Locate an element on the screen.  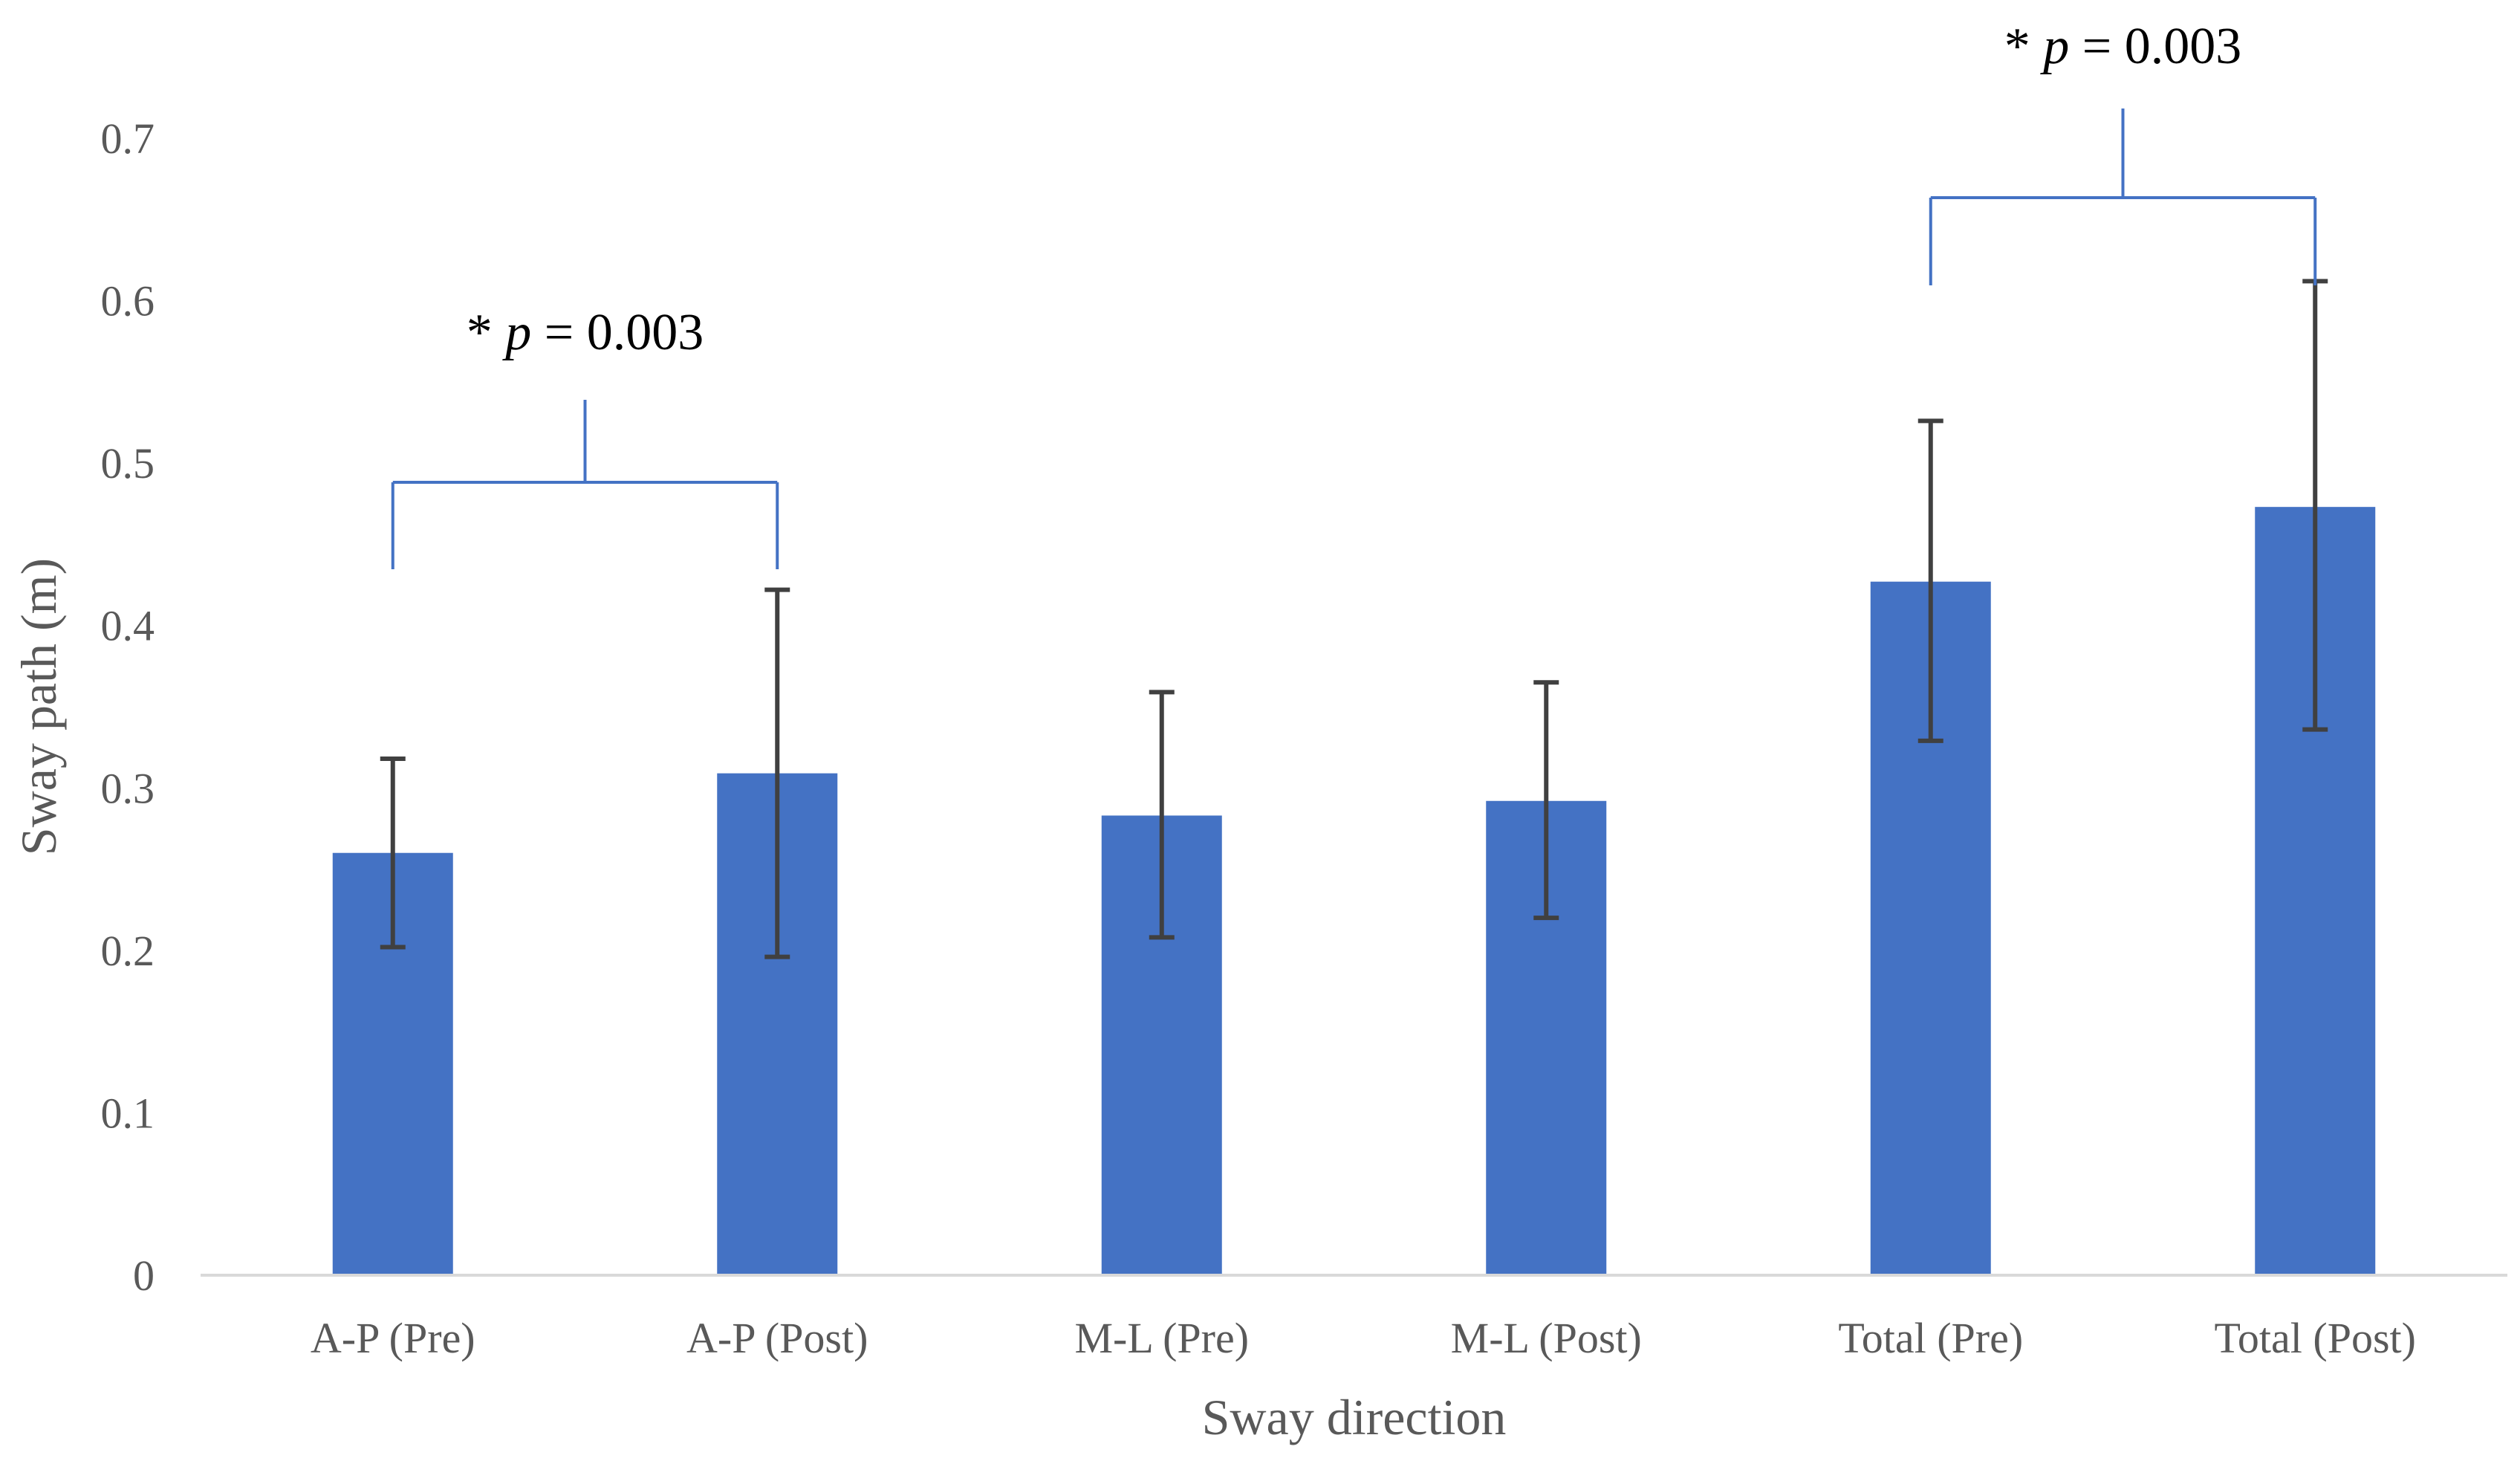
x-tick-label: Total (Pre) is located at coordinates (1931, 1338).